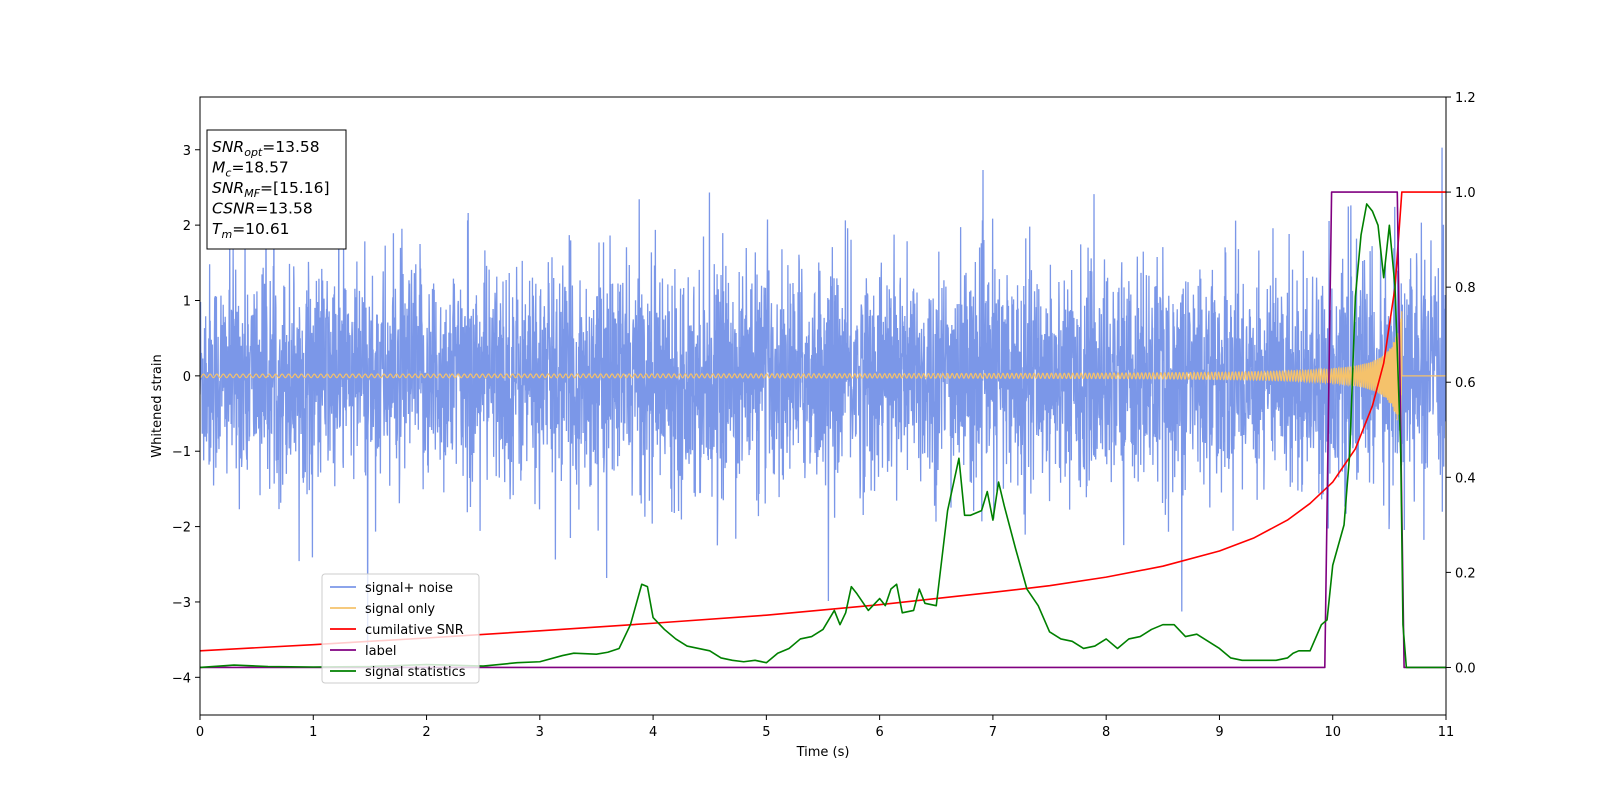  What do you see at coordinates (993, 732) in the screenshot?
I see `x-tick-label: 7` at bounding box center [993, 732].